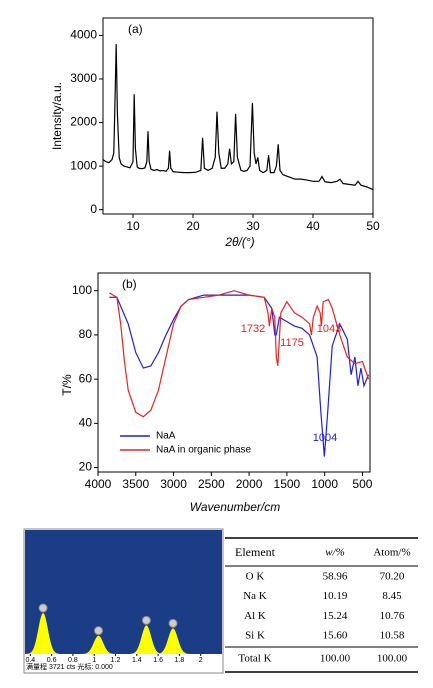  I want to click on table-cell: 15.24, so click(335, 616).